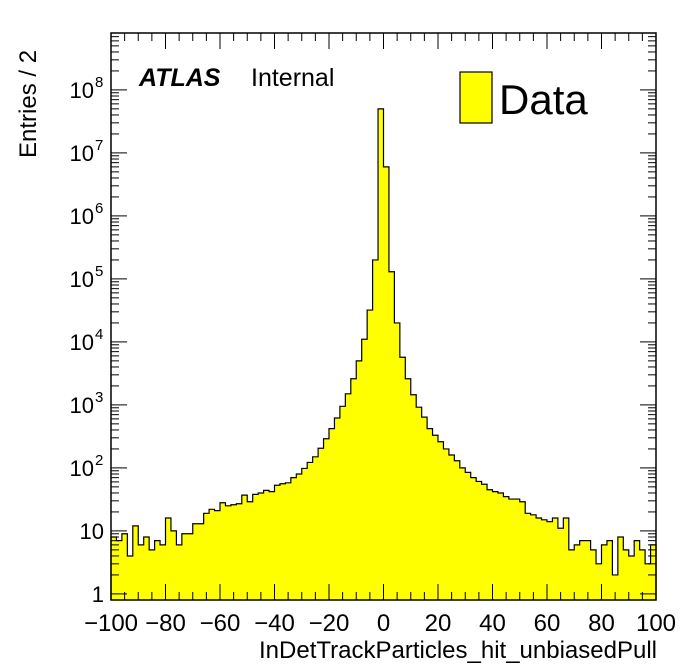  I want to click on y-tick-exponent: 4, so click(99, 334).